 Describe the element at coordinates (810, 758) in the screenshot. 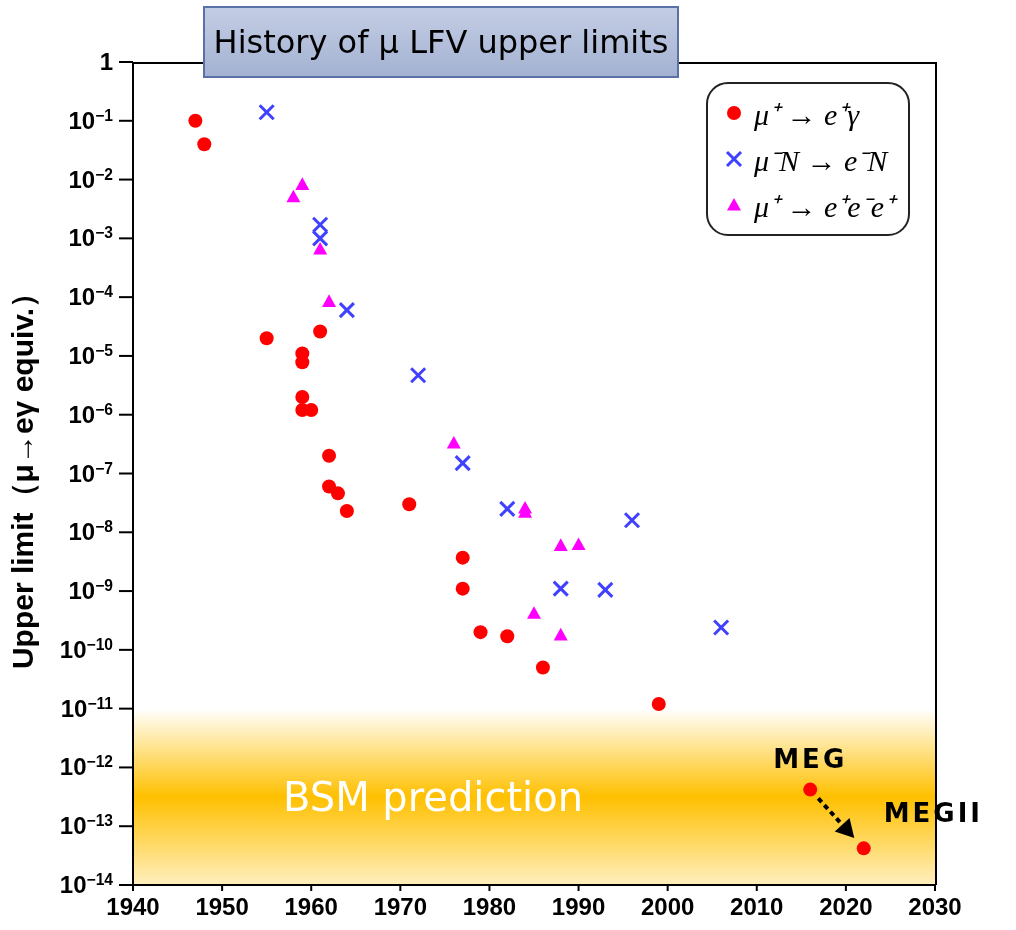

I see `annotation: MEG` at that location.